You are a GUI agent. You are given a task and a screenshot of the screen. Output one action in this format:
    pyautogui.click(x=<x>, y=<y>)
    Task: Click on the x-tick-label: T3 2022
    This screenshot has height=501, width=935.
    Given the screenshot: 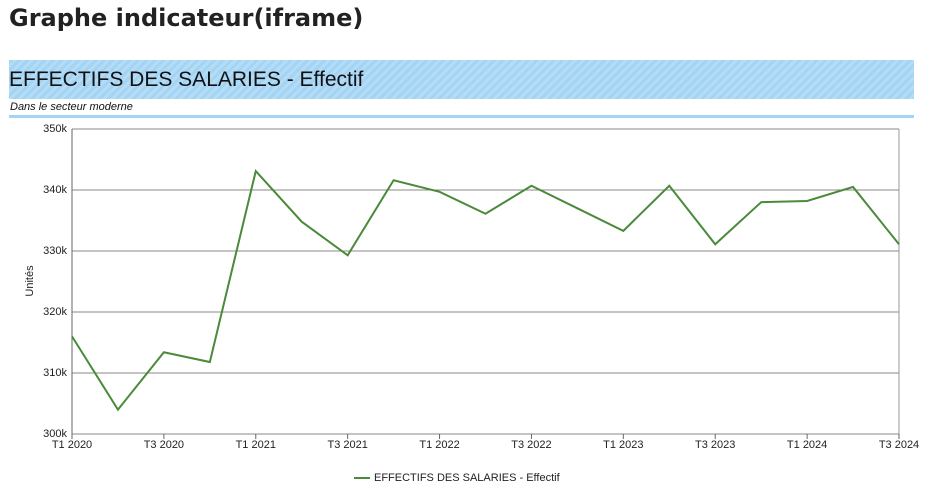 What is the action you would take?
    pyautogui.click(x=531, y=445)
    